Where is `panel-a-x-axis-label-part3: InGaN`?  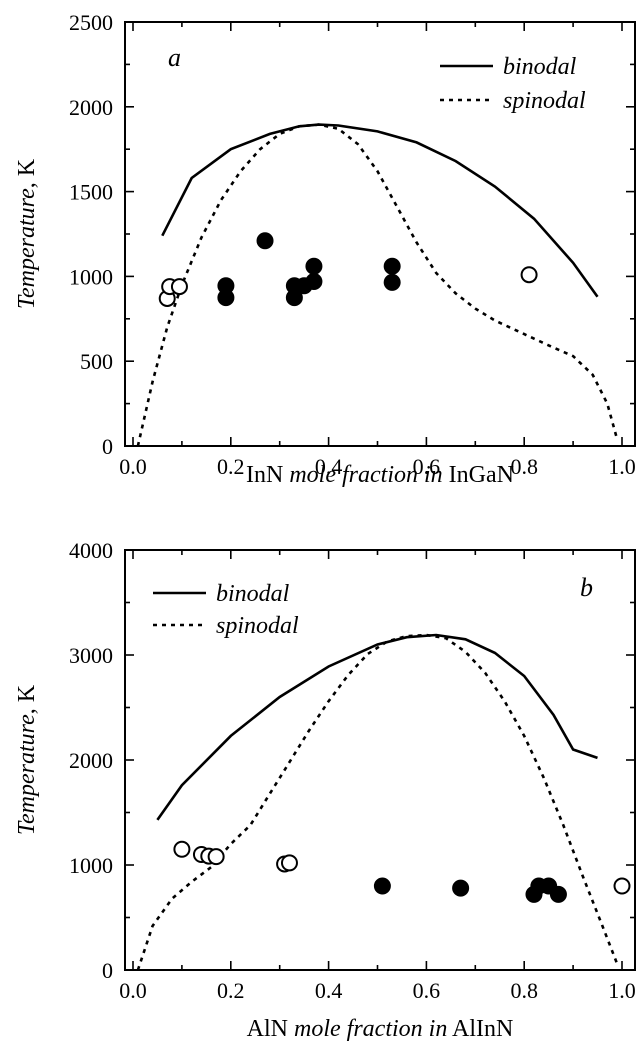
panel-a-x-axis-label-part3: InGaN is located at coordinates (481, 475).